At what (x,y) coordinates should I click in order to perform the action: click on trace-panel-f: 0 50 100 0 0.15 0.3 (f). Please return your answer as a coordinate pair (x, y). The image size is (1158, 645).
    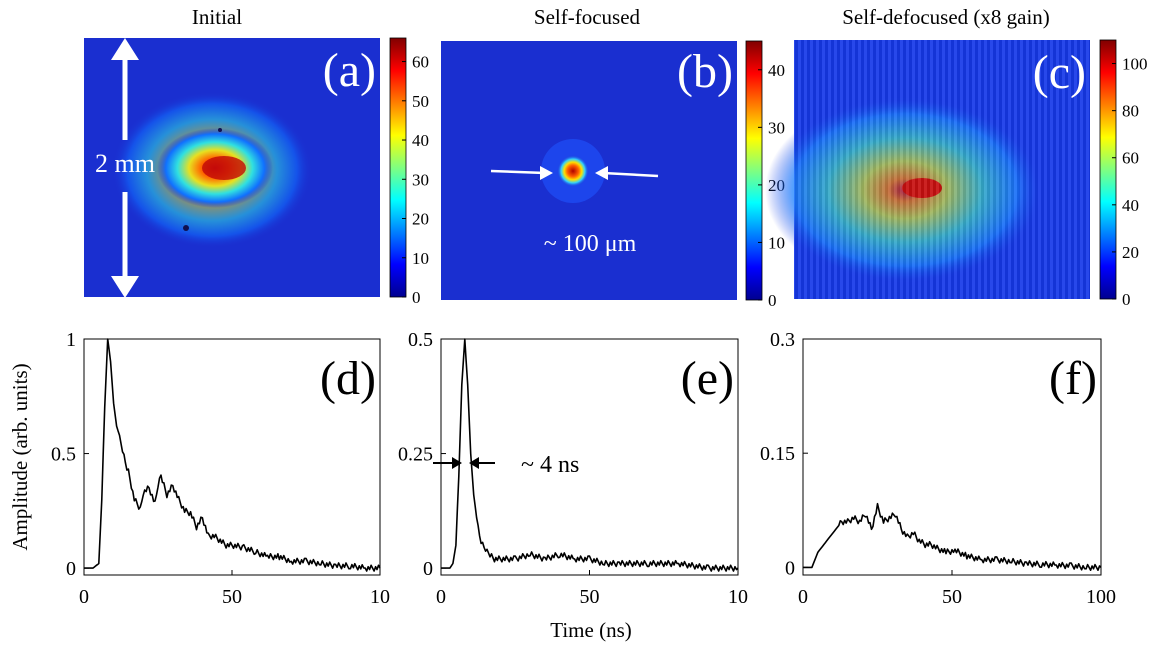
    Looking at the image, I should click on (938, 468).